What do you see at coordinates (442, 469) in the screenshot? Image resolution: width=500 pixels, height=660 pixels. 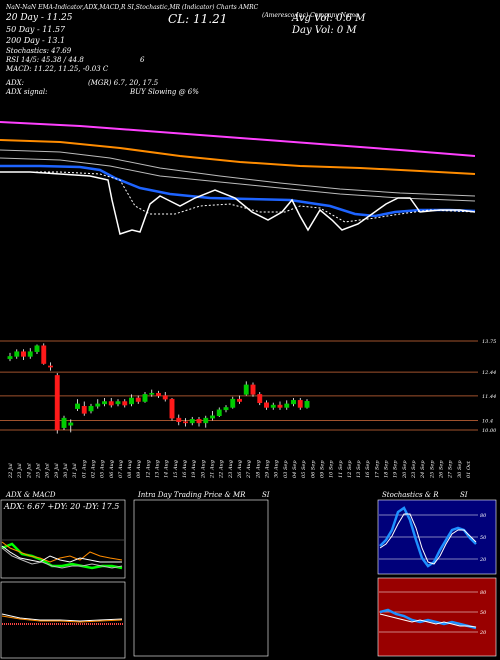 I see `x-tick-47: 26 Sep` at bounding box center [442, 469].